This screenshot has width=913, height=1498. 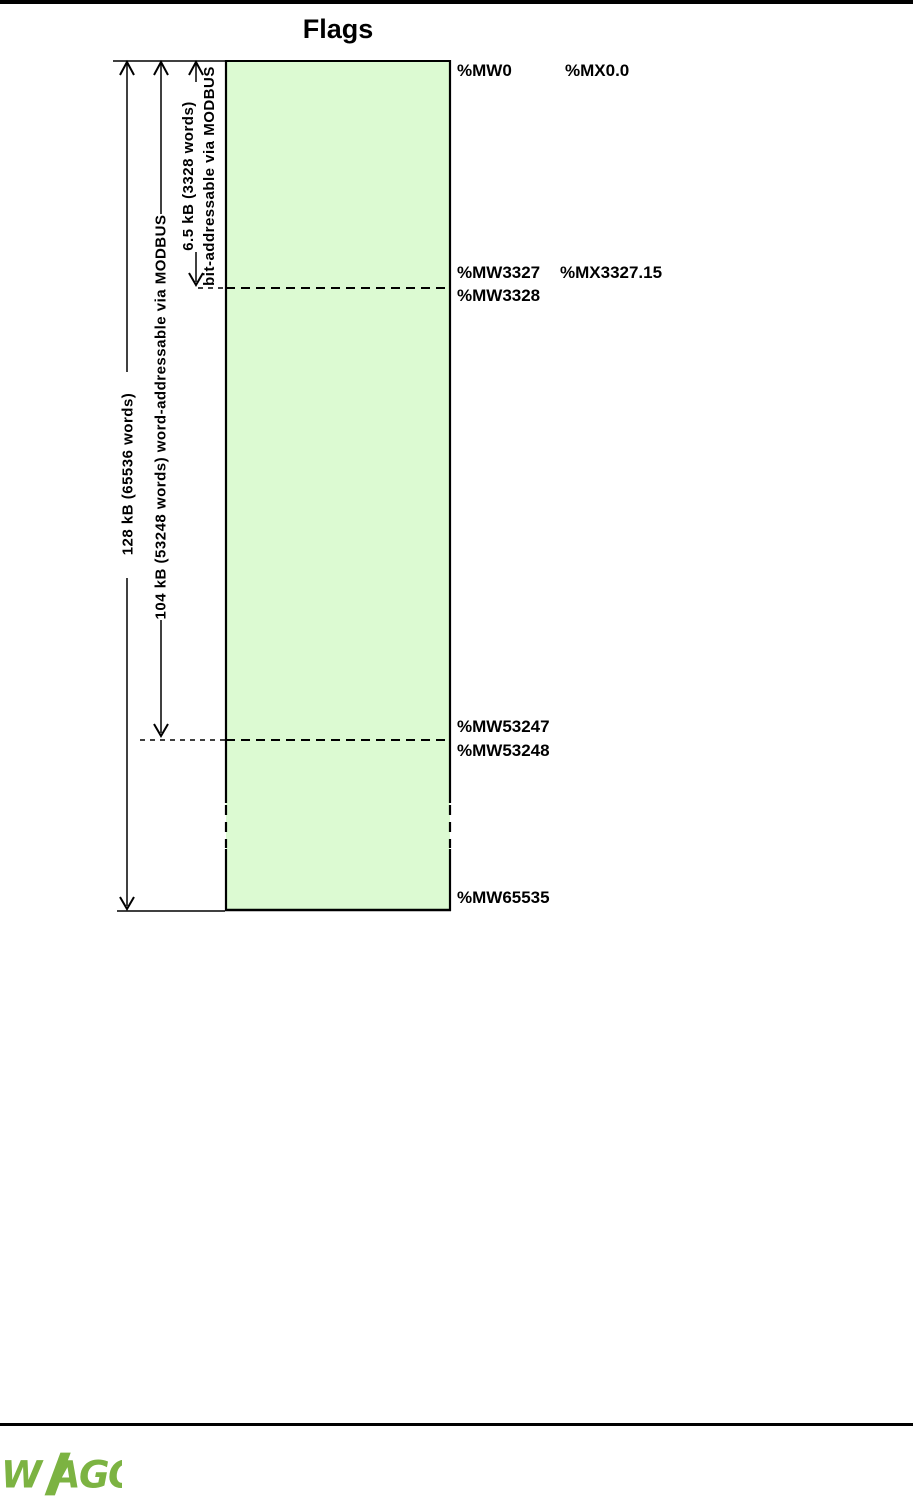 I want to click on arrow-total-size, so click(x=127, y=485).